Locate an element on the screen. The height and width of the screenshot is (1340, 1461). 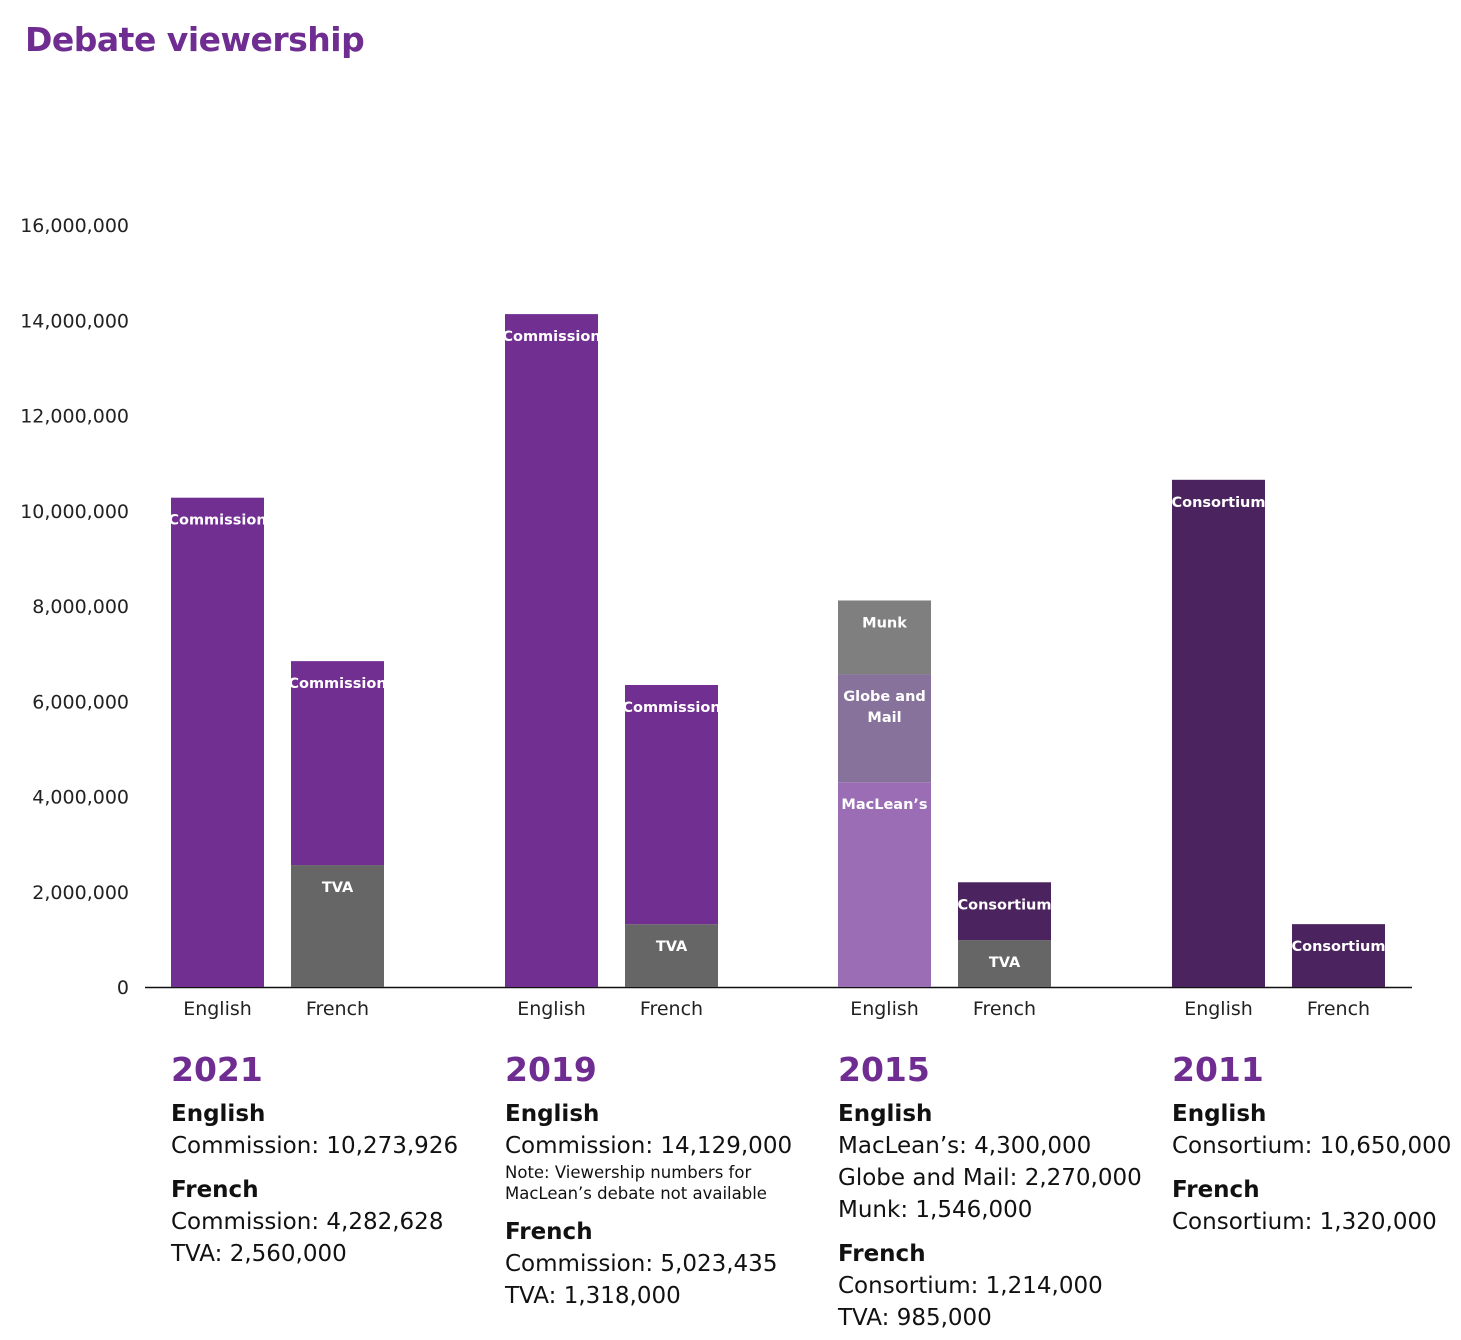
year-heading: 2019 is located at coordinates (551, 1069).